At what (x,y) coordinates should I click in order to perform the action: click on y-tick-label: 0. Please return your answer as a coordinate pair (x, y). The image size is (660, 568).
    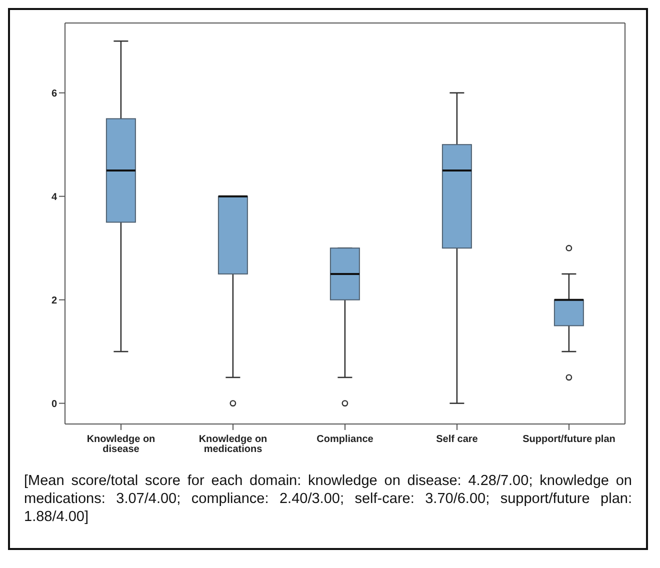
    Looking at the image, I should click on (54, 404).